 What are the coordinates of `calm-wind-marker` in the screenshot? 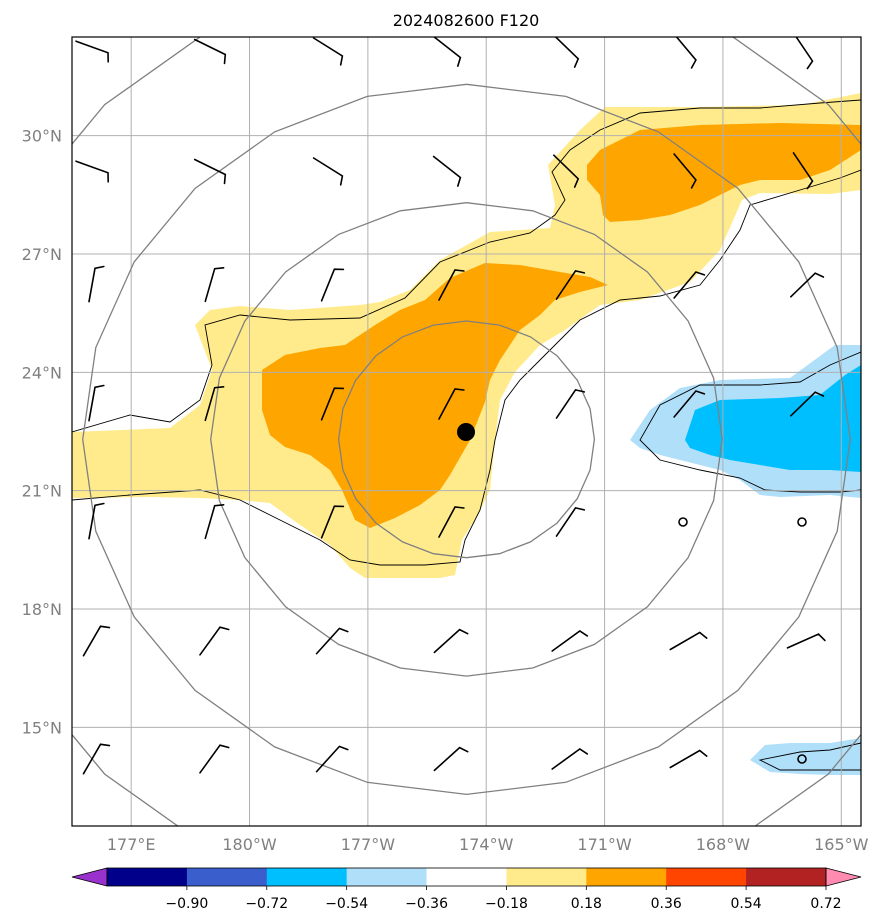 It's located at (802, 759).